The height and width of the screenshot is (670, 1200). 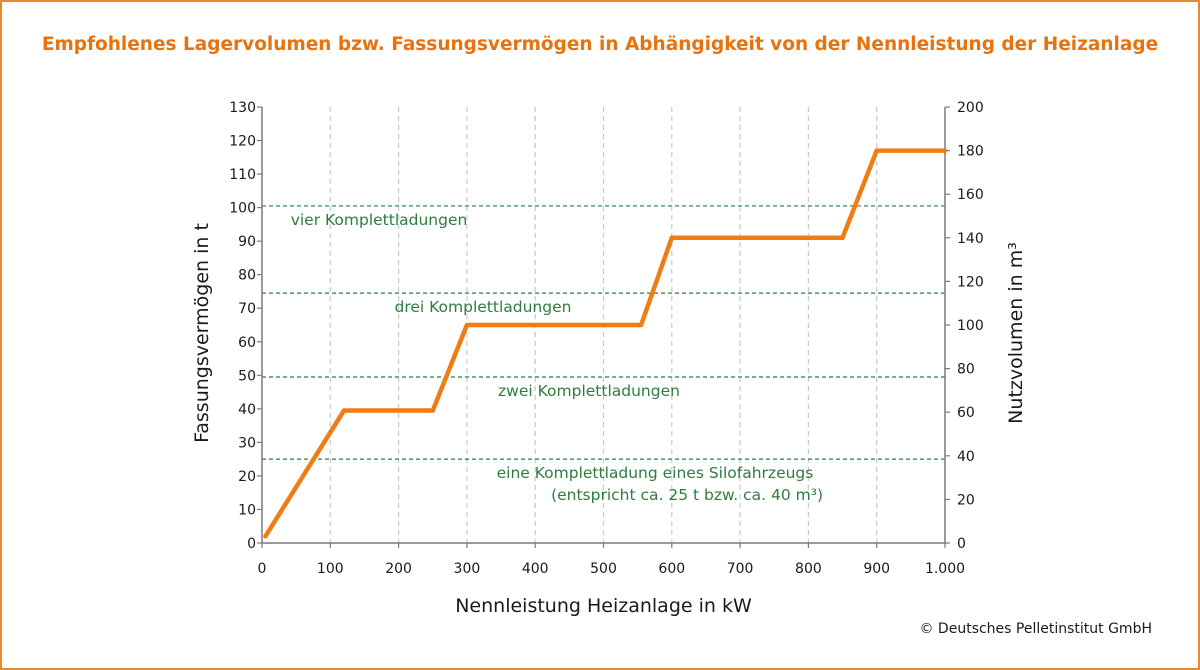 What do you see at coordinates (247, 443) in the screenshot?
I see `y-tick-label: 30` at bounding box center [247, 443].